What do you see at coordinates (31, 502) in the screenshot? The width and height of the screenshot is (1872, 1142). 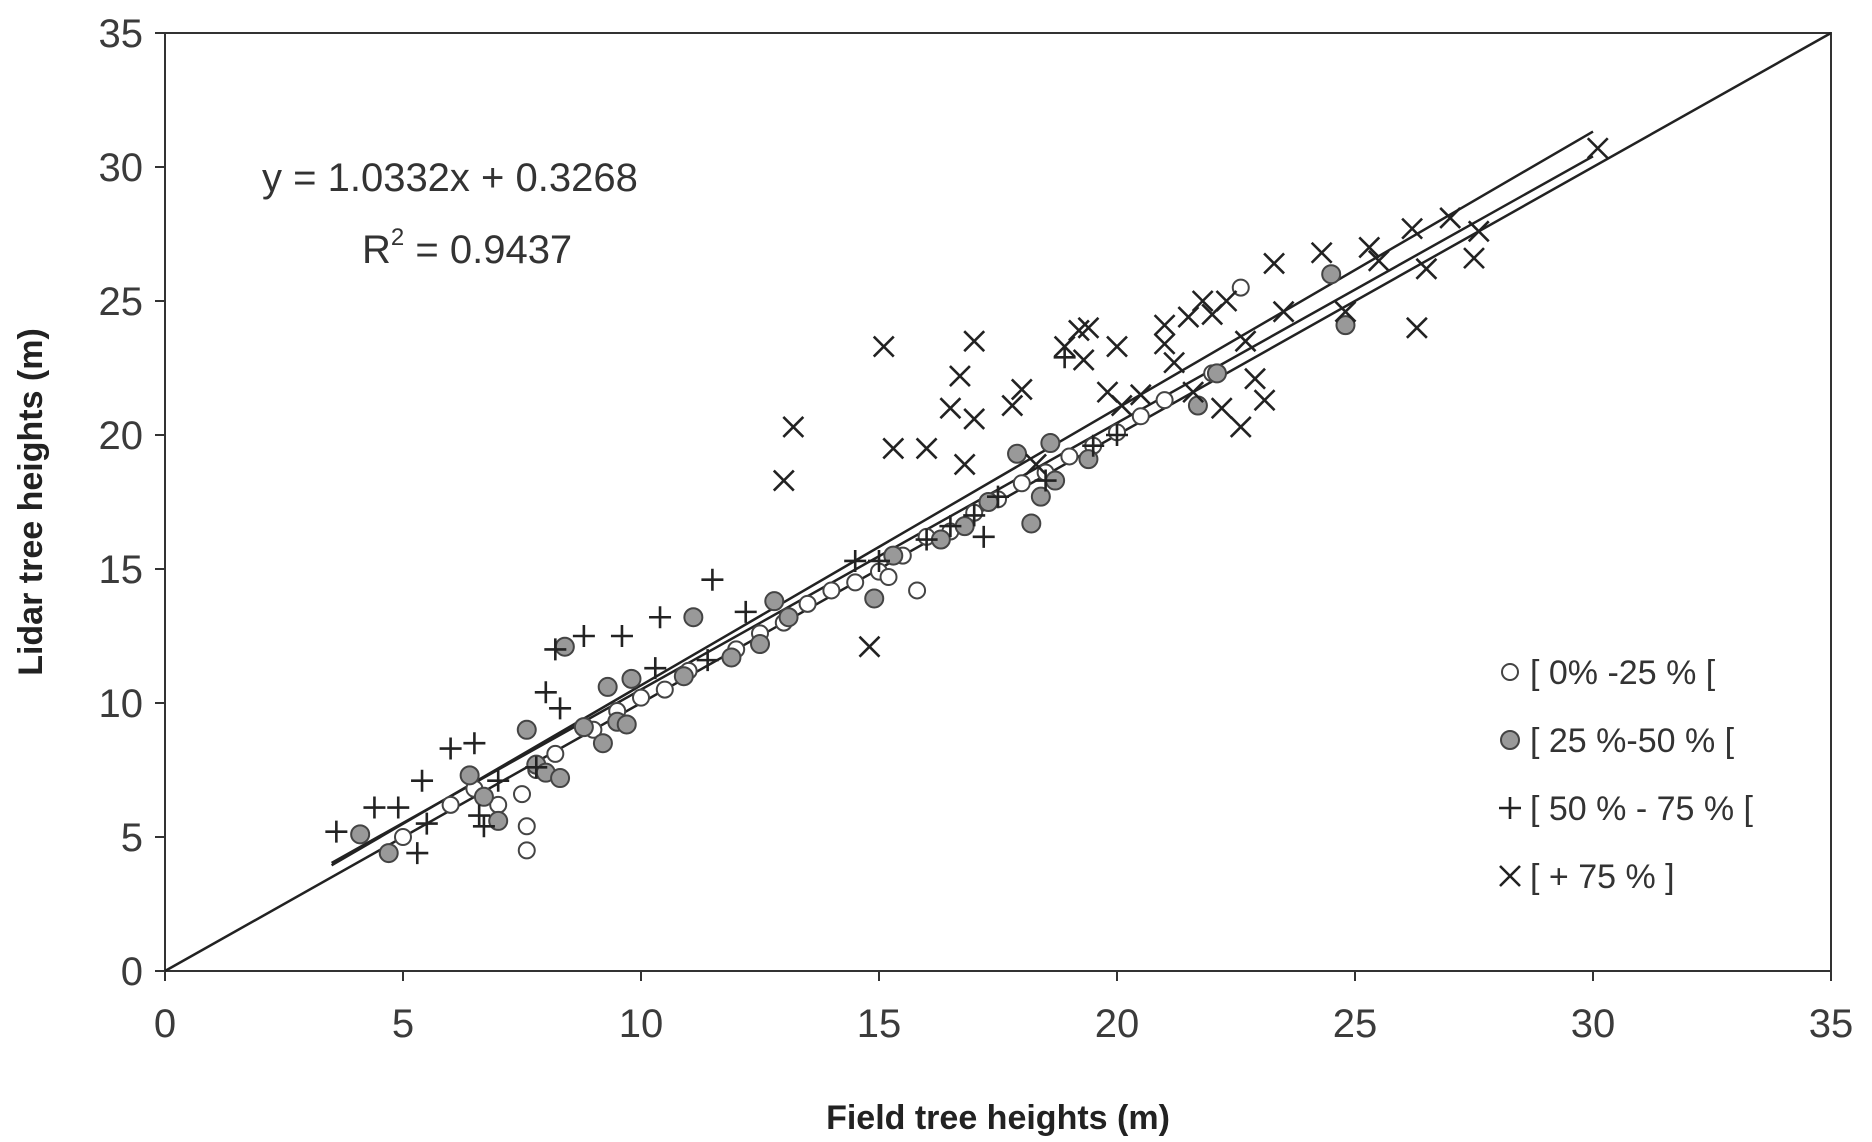 I see `y-axis-title: Lidar tree heights (m)` at bounding box center [31, 502].